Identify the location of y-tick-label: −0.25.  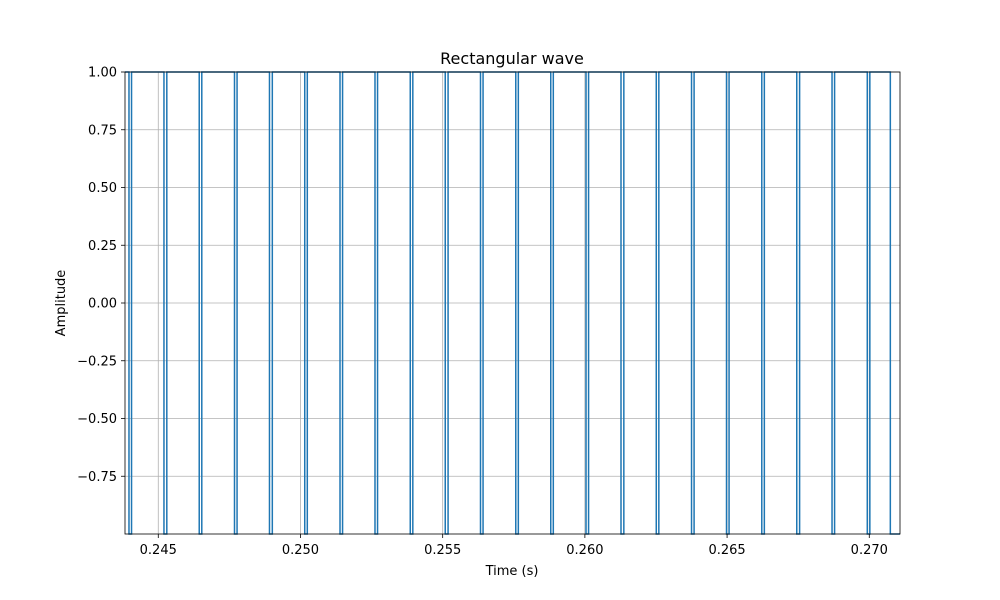
(97, 361).